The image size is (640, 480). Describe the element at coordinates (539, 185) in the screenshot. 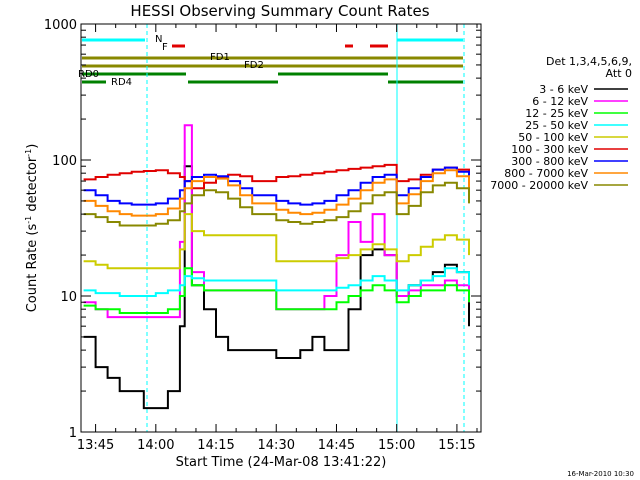

I see `legend-label-8: 7000 - 20000 keV` at that location.